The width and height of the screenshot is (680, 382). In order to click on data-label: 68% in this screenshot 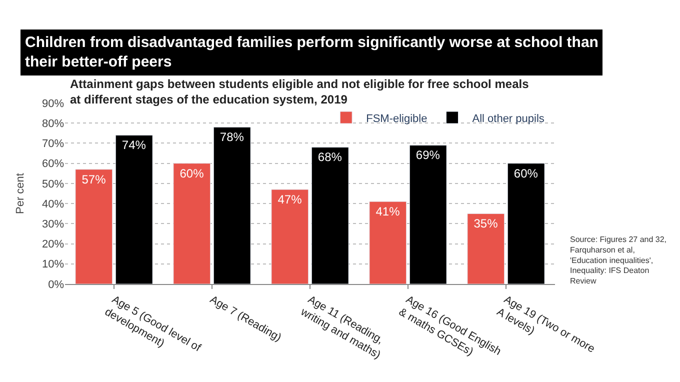, I will do `click(330, 157)`.